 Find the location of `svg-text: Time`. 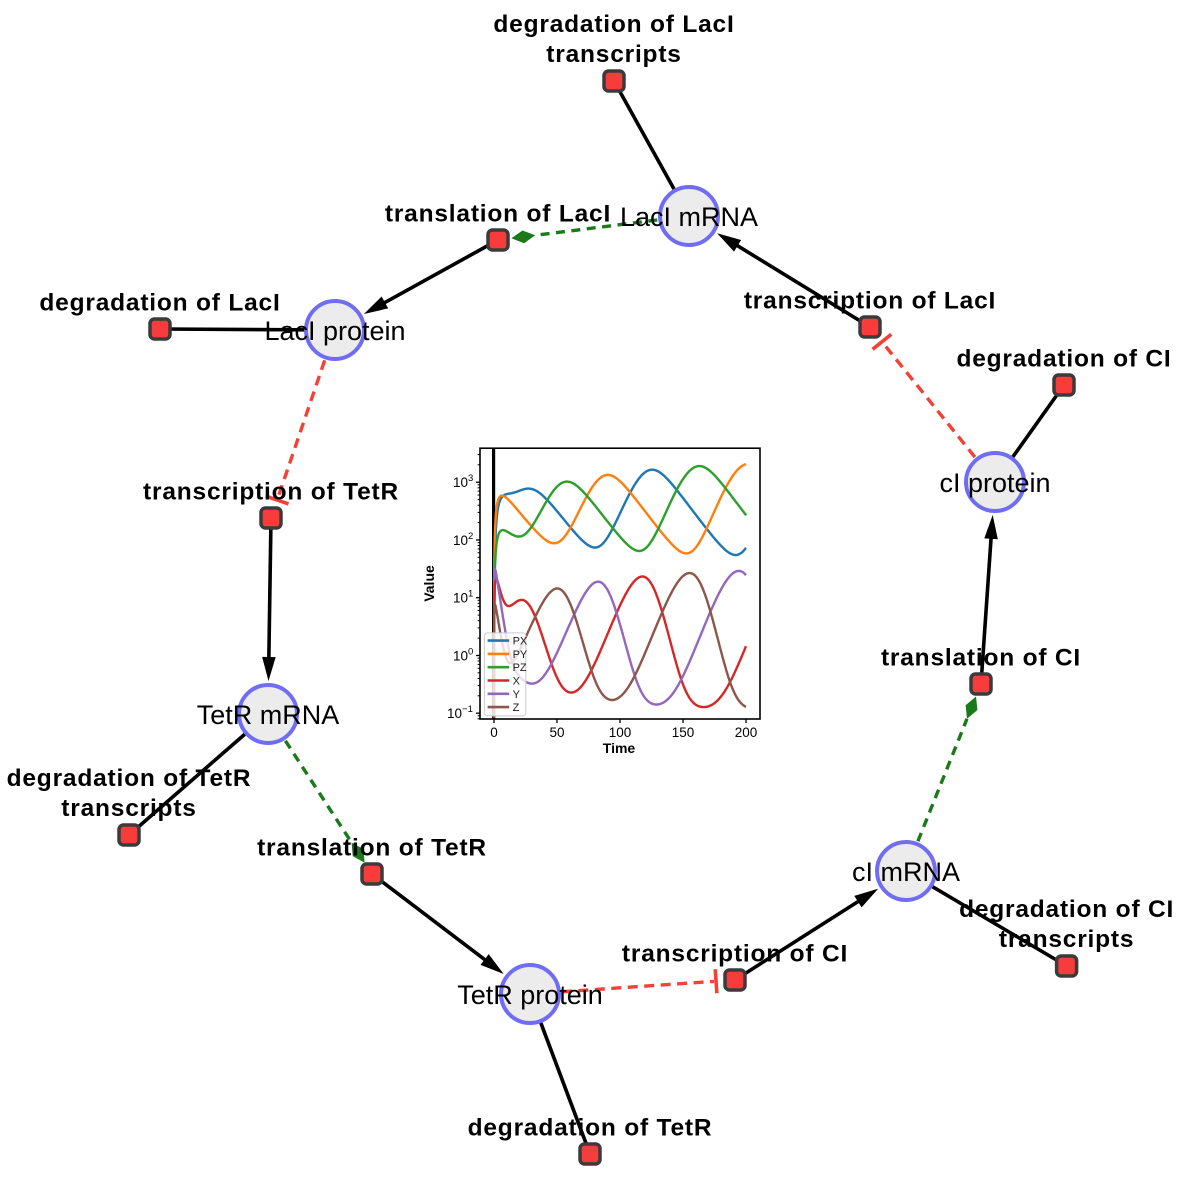

svg-text: Time is located at coordinates (619, 748).